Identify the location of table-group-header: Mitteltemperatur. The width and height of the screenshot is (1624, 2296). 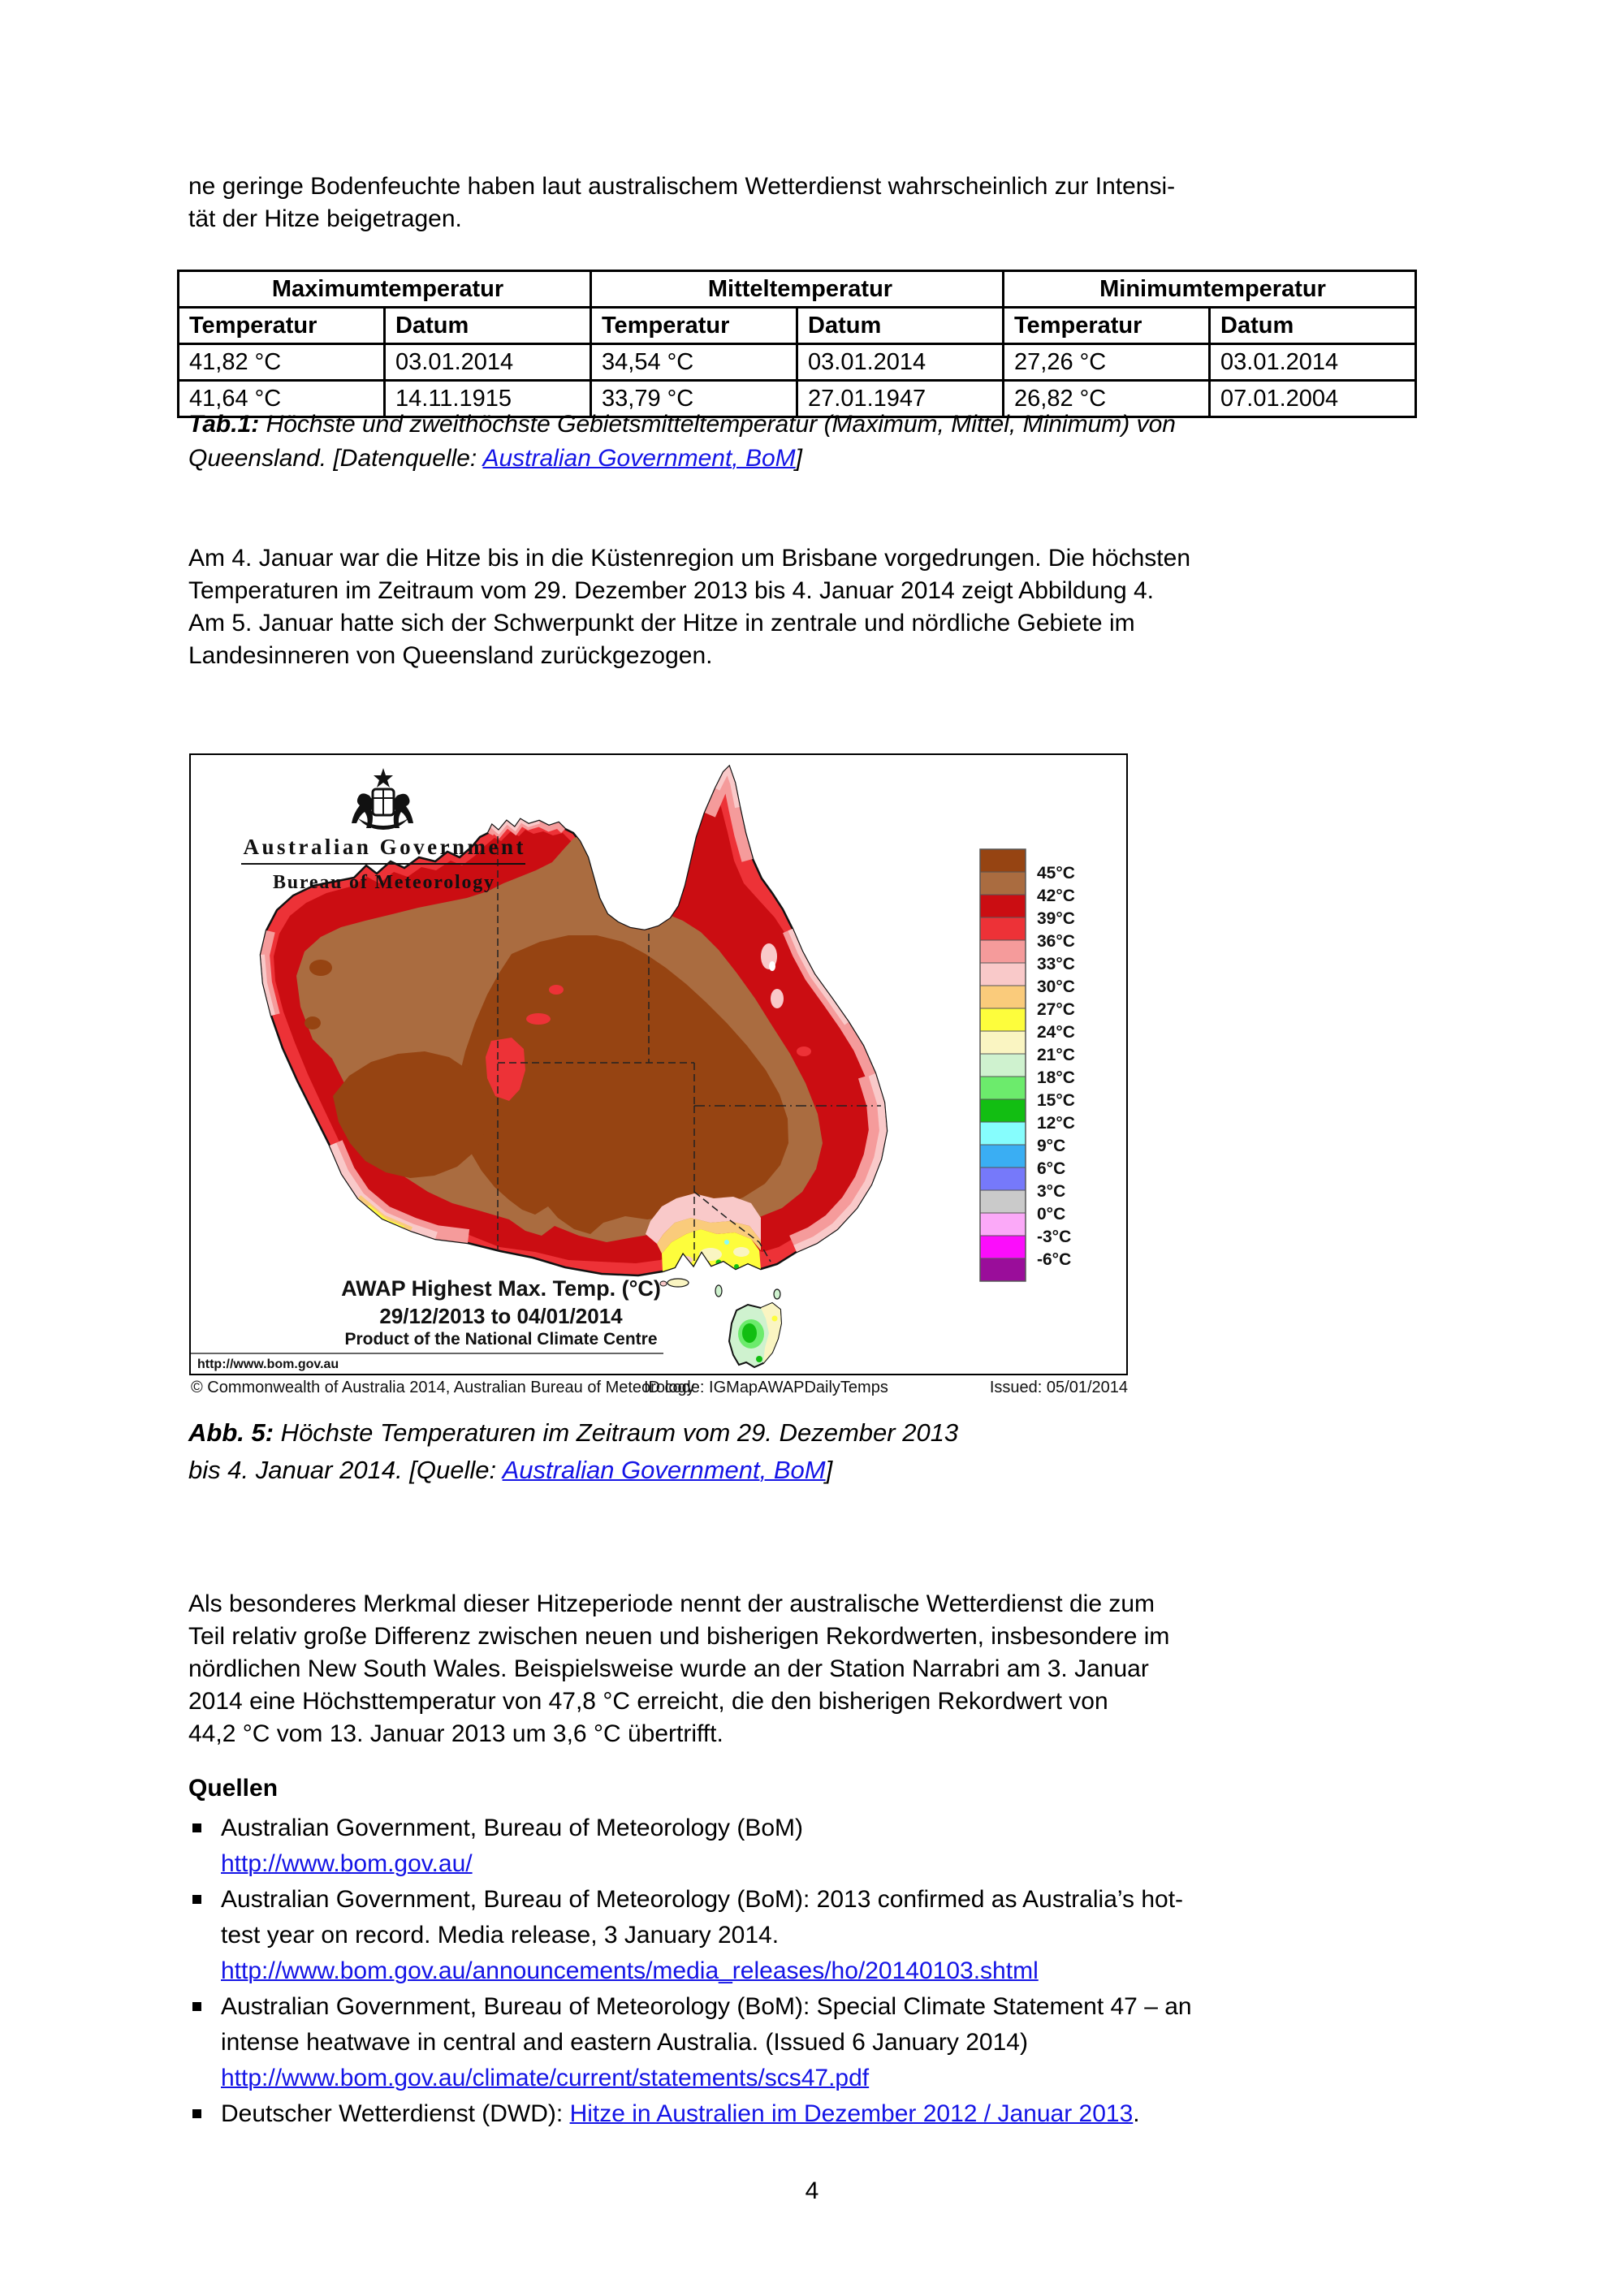
(797, 289).